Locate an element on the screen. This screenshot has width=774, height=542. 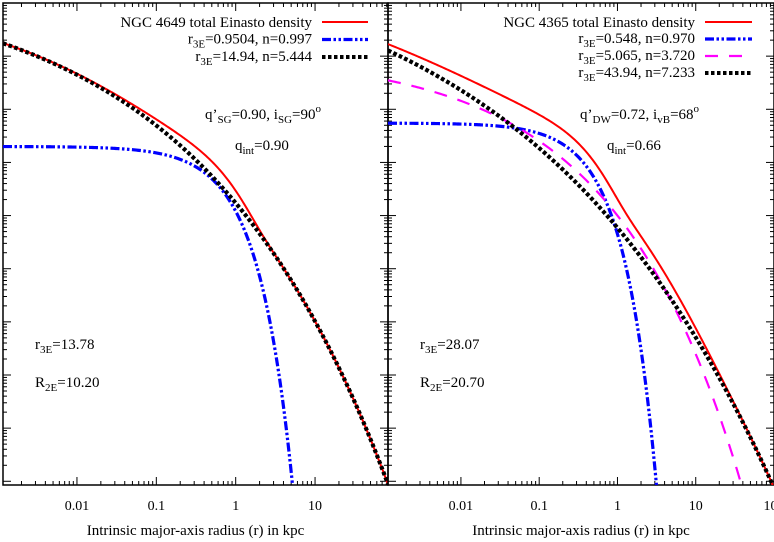
legend-label-series-2: r3E=5.065, n=3.720 is located at coordinates (636, 57).